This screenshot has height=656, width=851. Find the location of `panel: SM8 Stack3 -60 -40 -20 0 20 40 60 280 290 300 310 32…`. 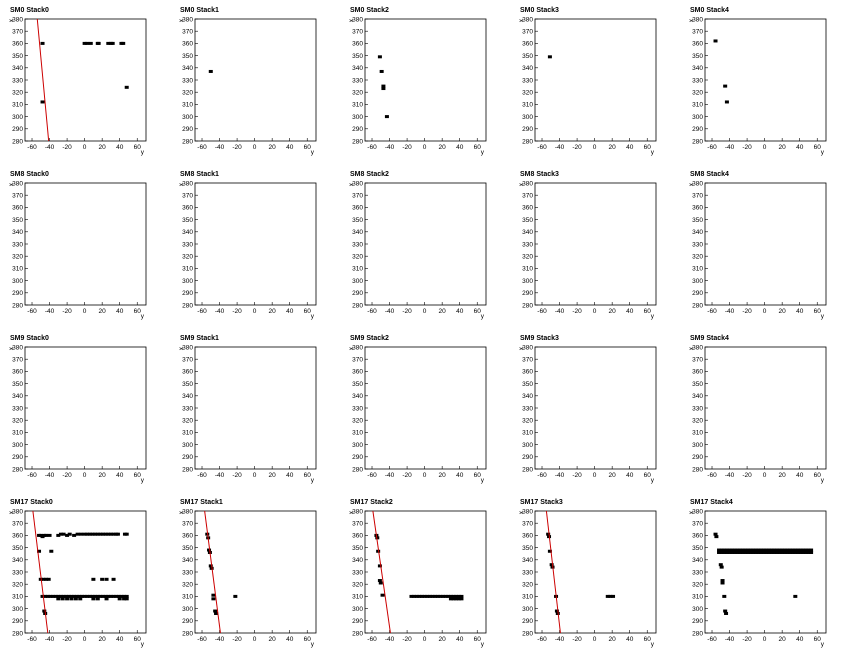

panel: SM8 Stack3 -60 -40 -20 0 20 40 60 280 290 300 310 32… is located at coordinates (587, 245).